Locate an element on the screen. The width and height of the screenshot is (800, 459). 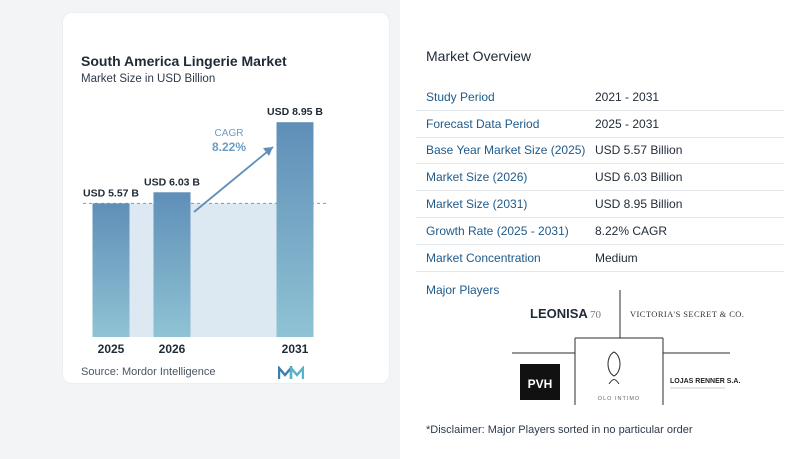
row-label: Market Size (2026) is located at coordinates (477, 177).